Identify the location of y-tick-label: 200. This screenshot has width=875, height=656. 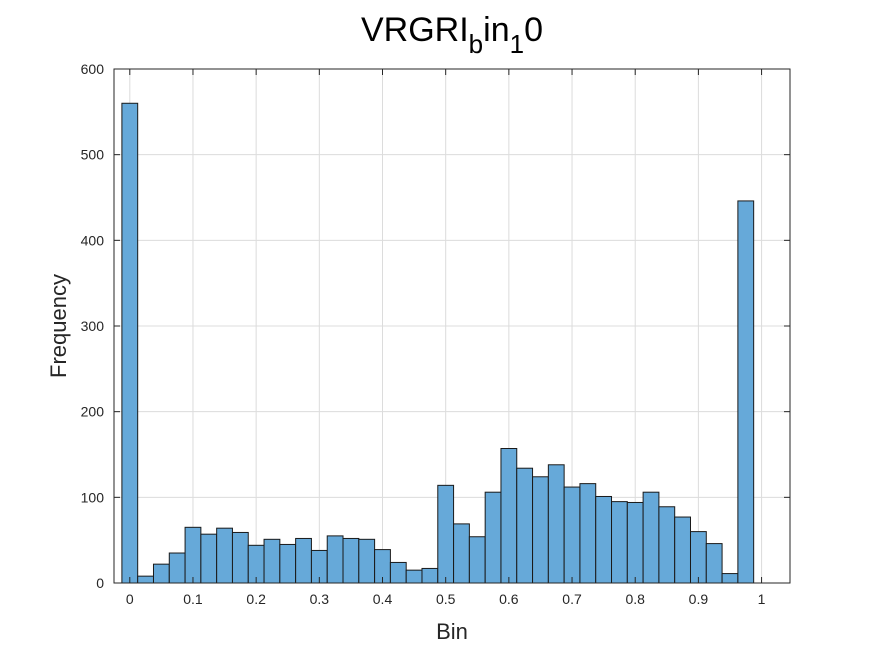
(93, 412).